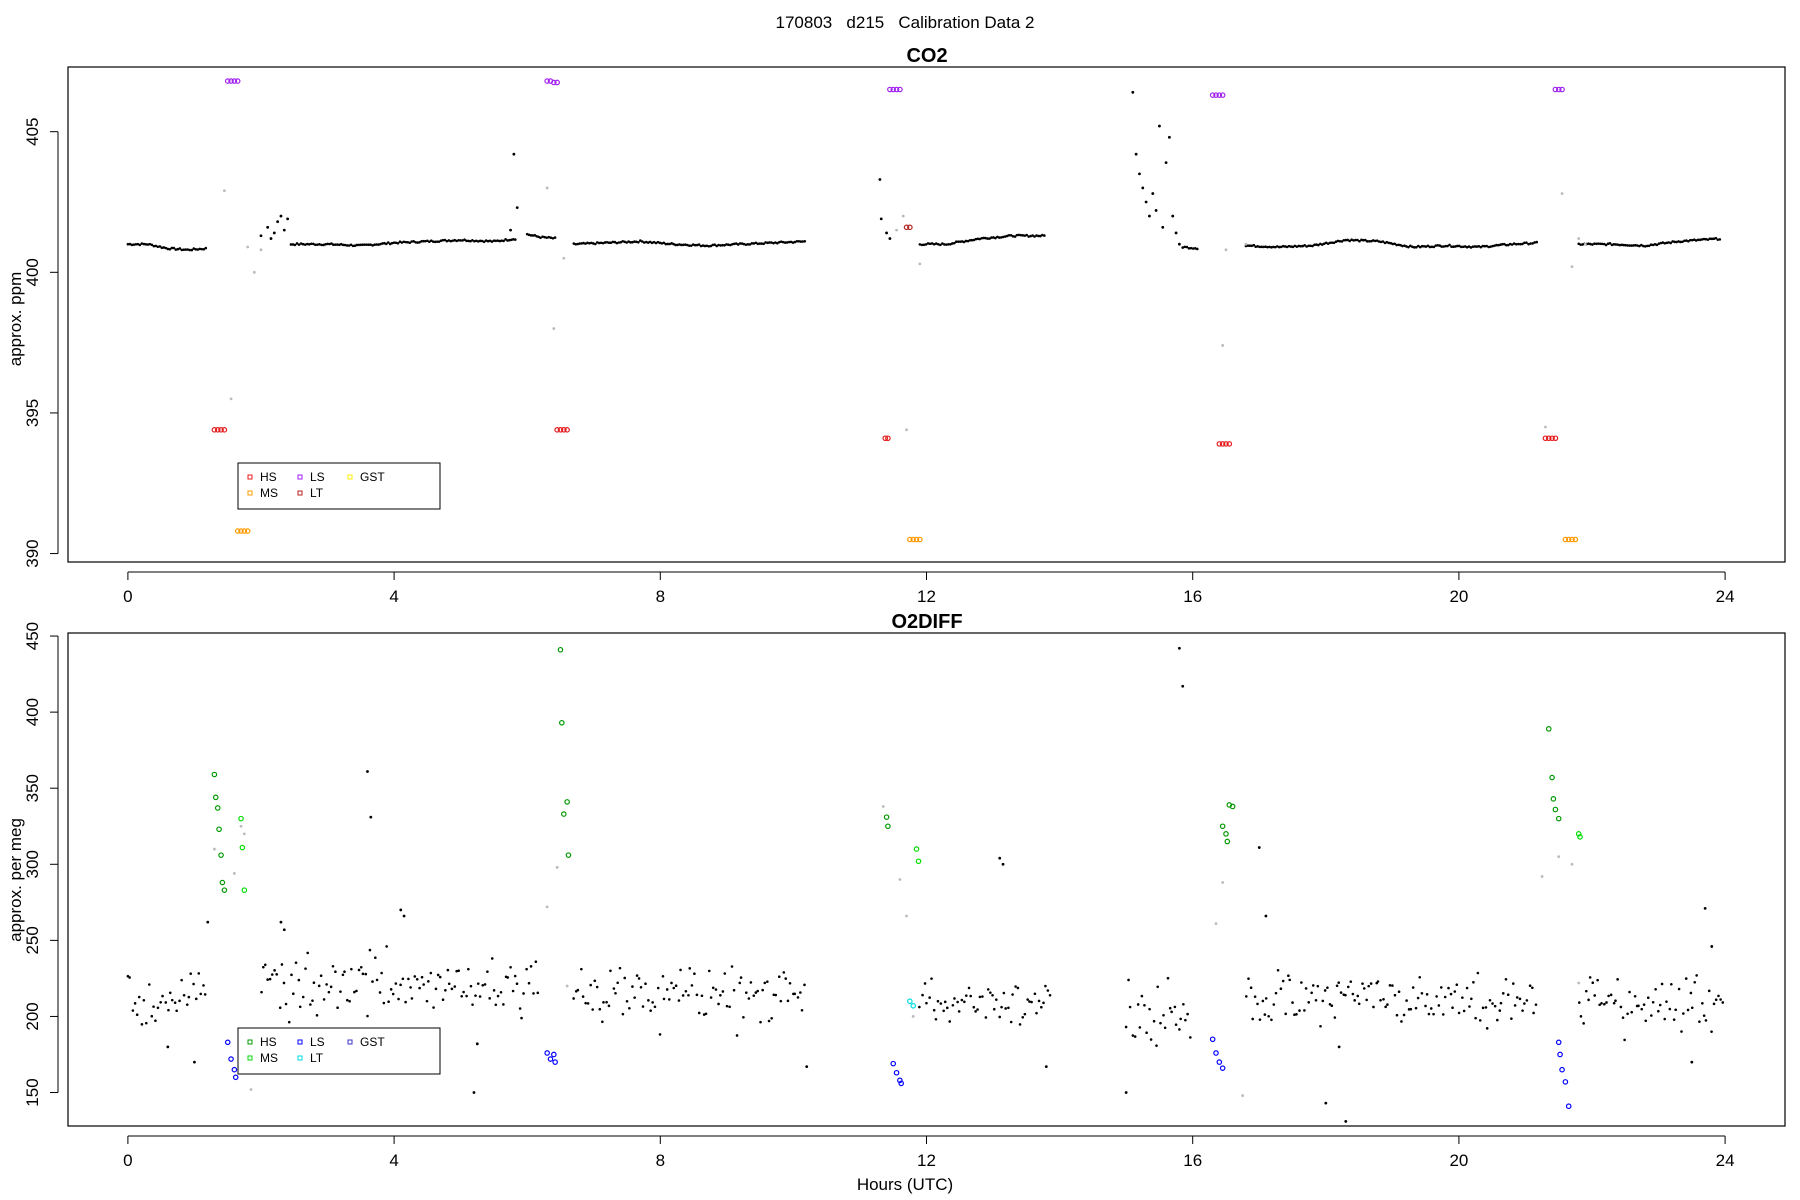 The image size is (1800, 1200). What do you see at coordinates (32, 413) in the screenshot?
I see `co2-y-tick-label-1: 395` at bounding box center [32, 413].